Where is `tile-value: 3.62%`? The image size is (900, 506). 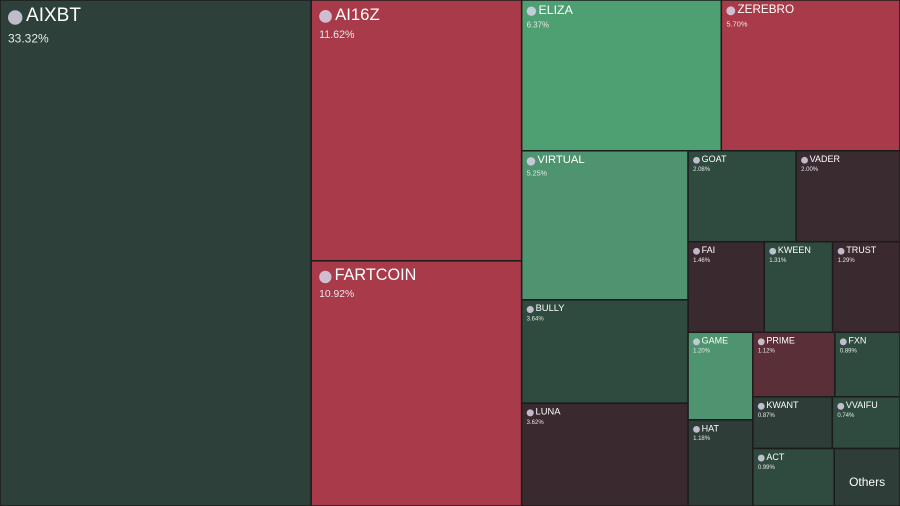 tile-value: 3.62% is located at coordinates (536, 423).